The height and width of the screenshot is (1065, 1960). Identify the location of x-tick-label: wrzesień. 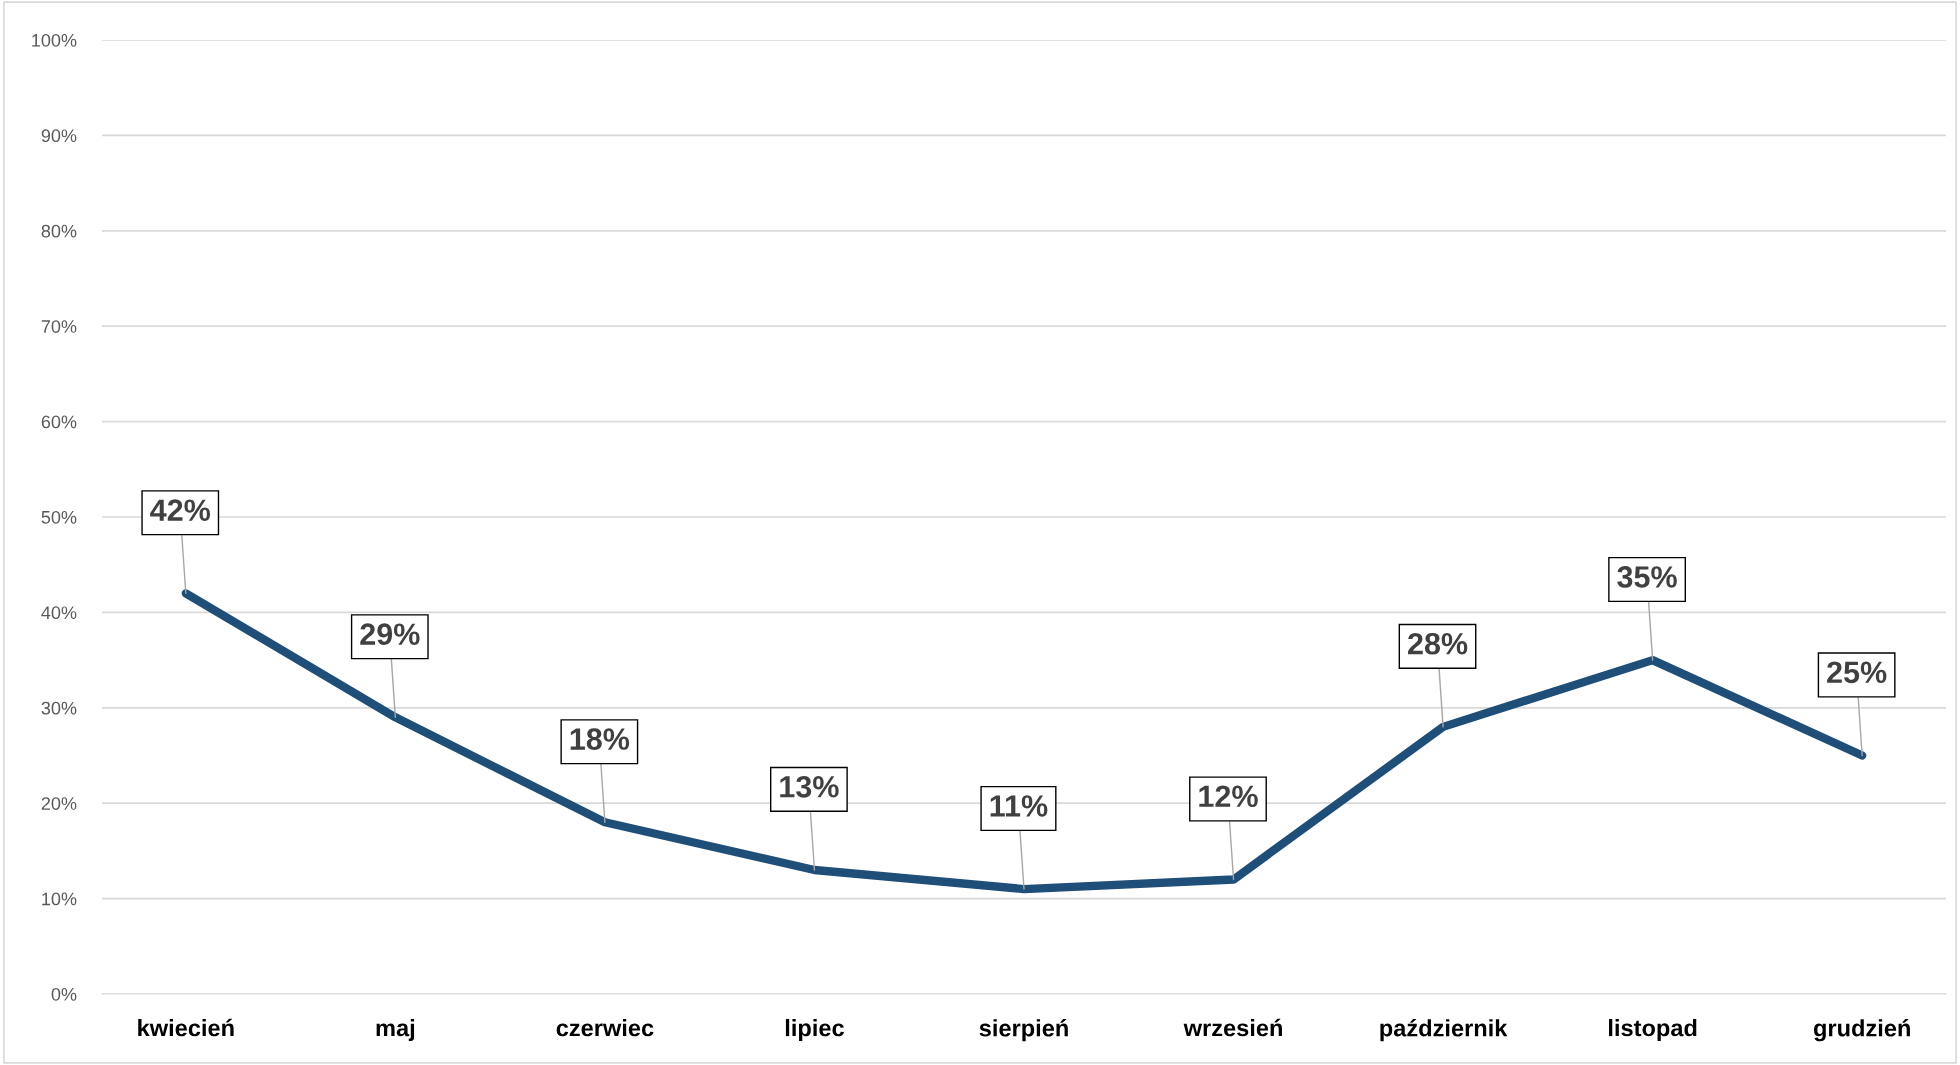
(1232, 1027).